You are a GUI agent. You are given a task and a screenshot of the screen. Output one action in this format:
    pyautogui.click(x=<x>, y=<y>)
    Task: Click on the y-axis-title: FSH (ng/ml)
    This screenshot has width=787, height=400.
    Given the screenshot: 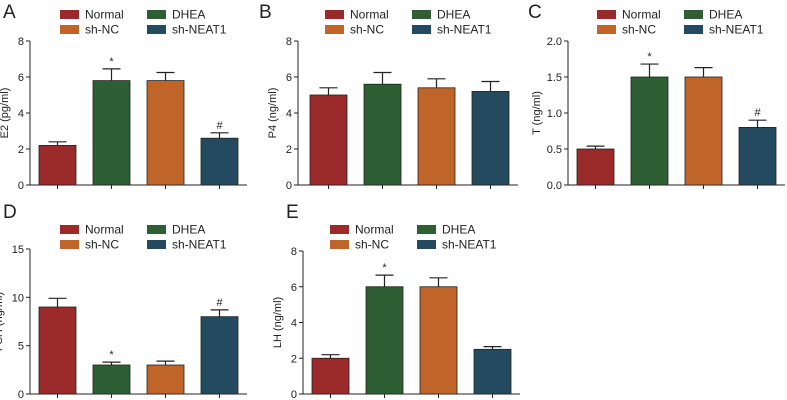 What is the action you would take?
    pyautogui.click(x=2, y=321)
    